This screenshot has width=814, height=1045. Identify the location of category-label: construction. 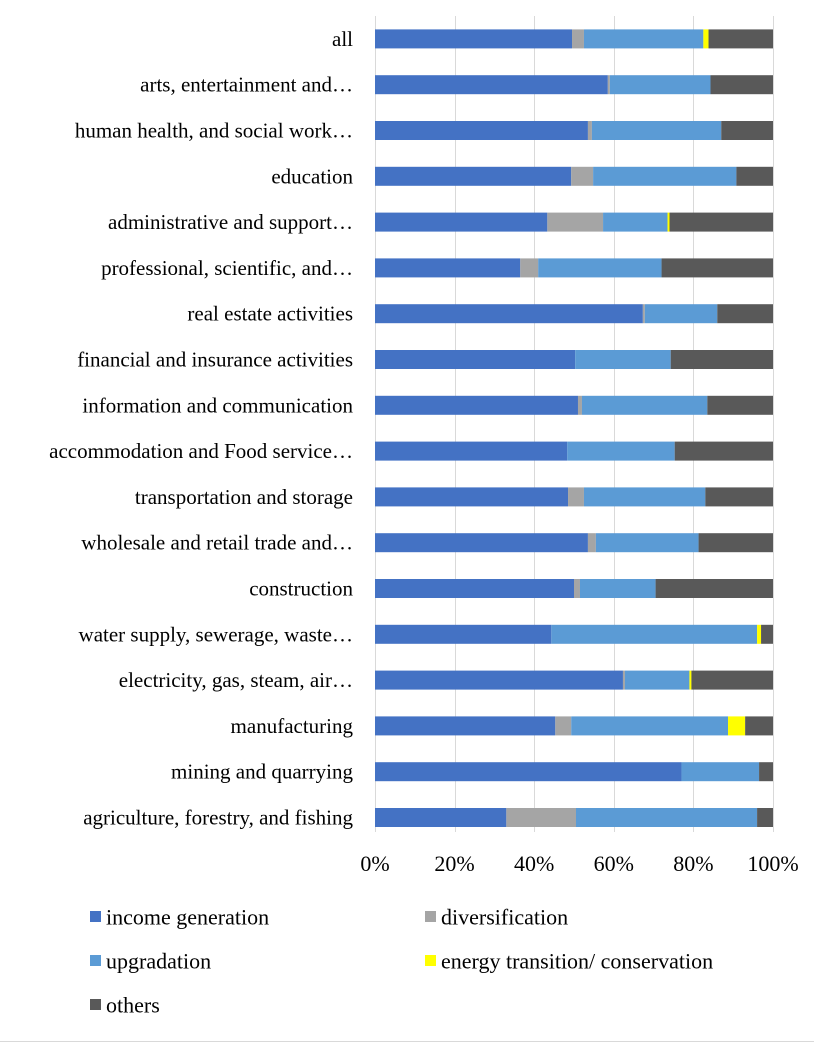
(301, 589).